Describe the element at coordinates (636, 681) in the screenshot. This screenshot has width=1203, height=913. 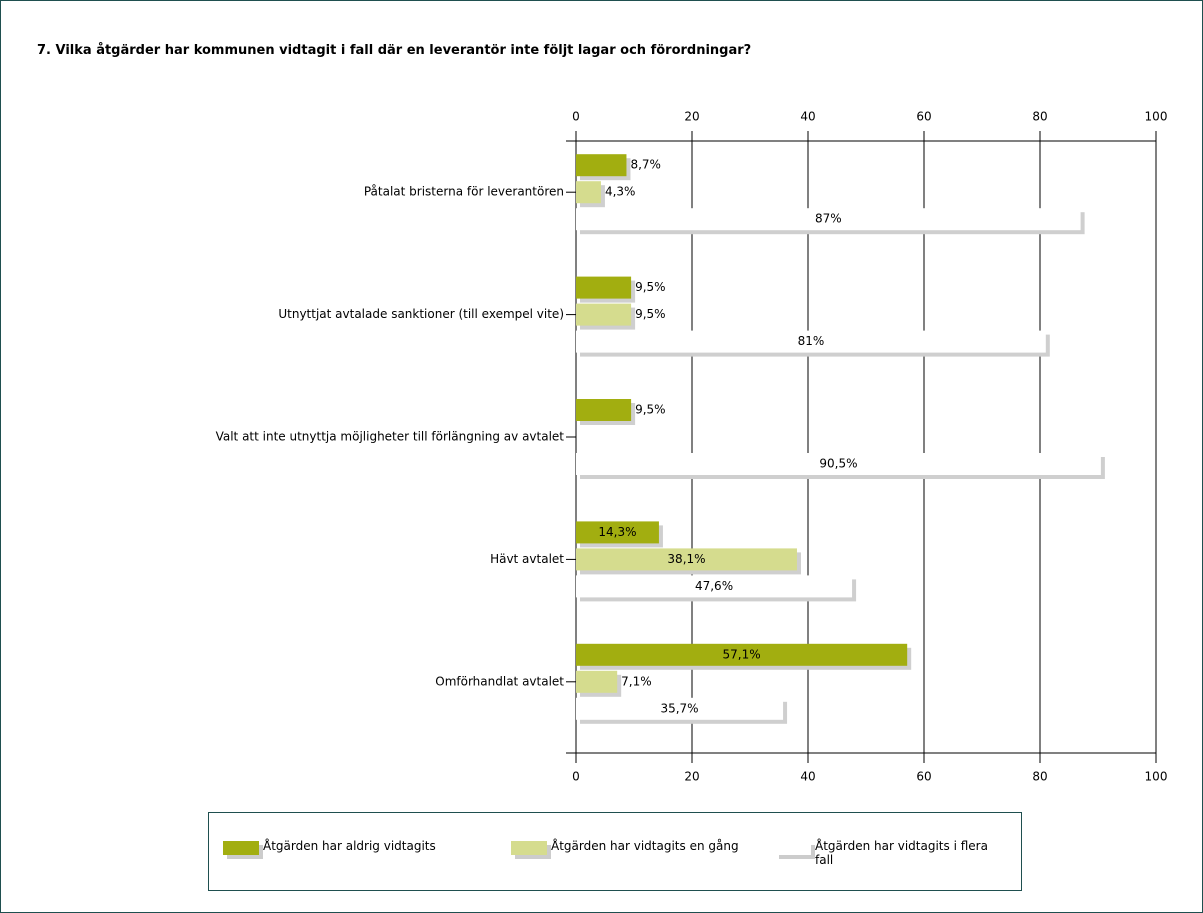
I see `value-label: 7,1%` at that location.